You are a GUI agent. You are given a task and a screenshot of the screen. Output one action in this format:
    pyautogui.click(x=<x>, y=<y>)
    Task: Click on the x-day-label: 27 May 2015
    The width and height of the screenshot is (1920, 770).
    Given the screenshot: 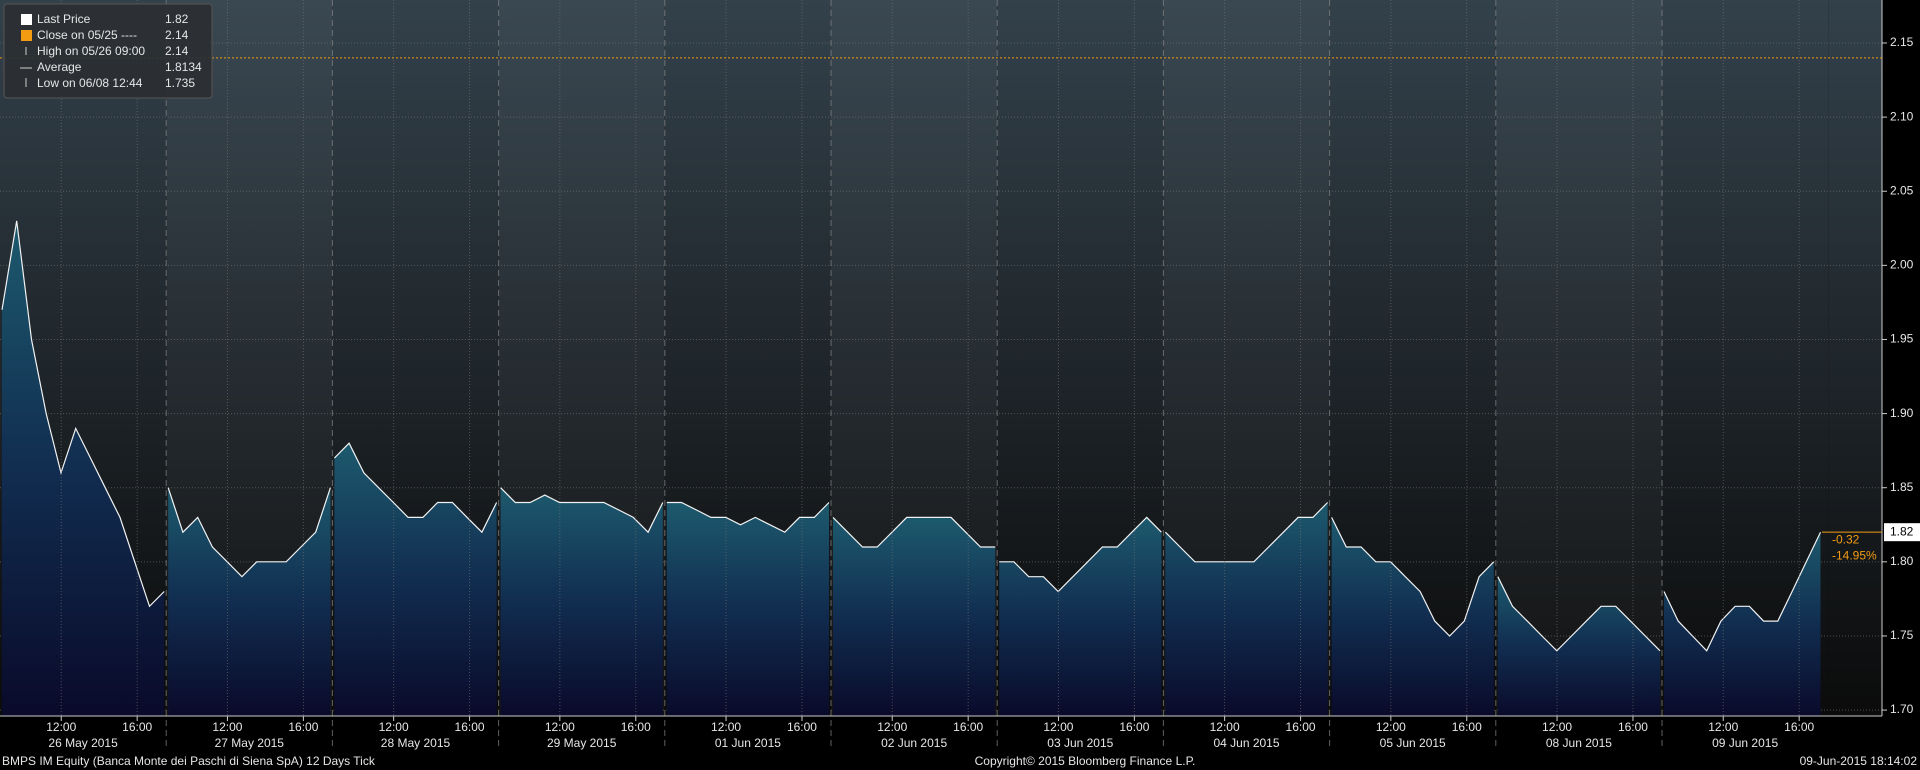 What is the action you would take?
    pyautogui.click(x=250, y=743)
    